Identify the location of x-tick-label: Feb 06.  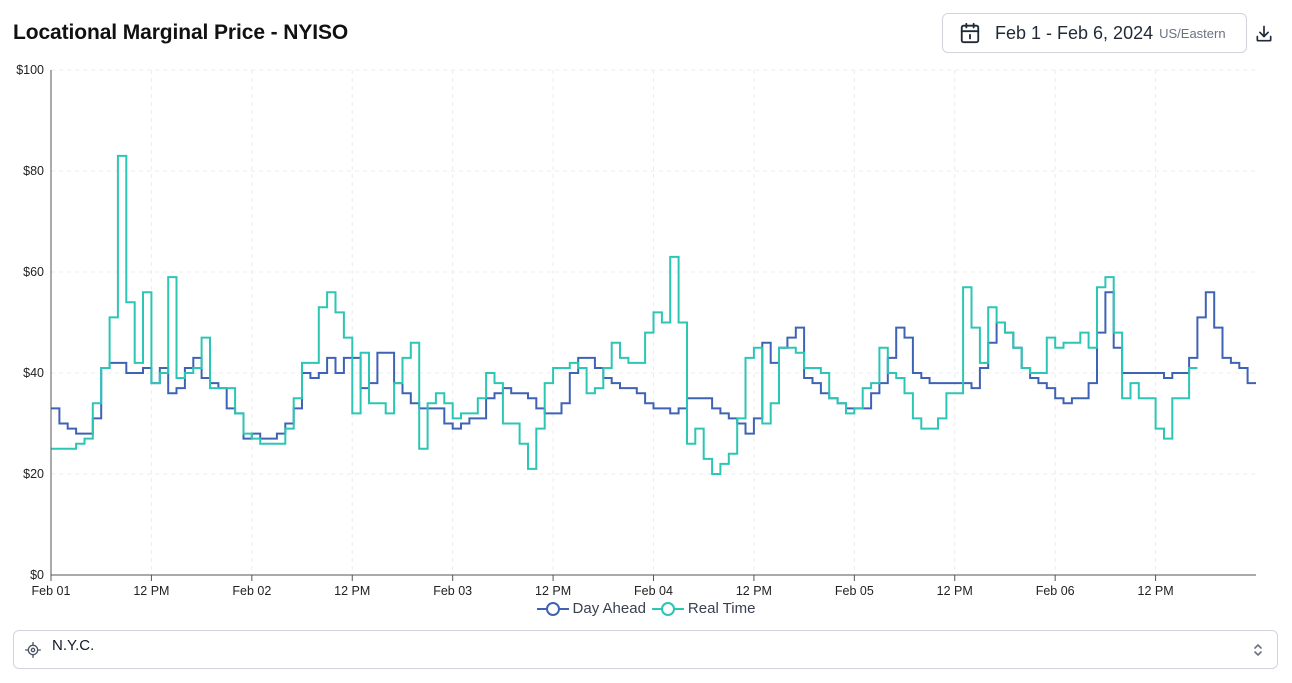
(1055, 591).